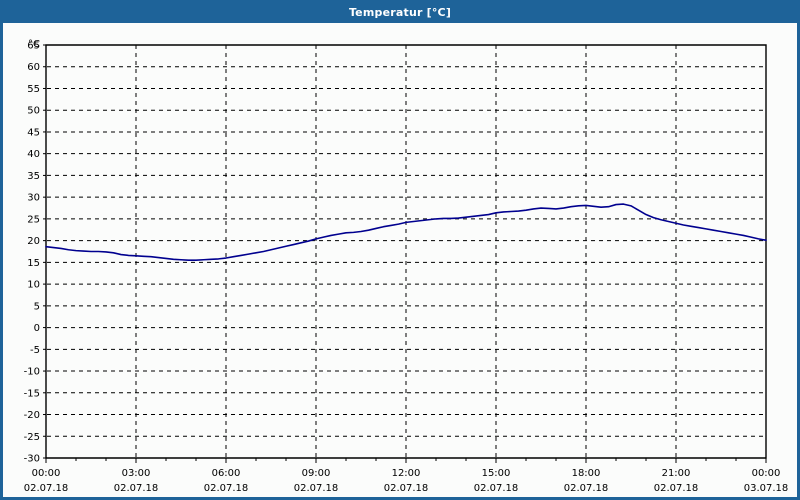  What do you see at coordinates (136, 473) in the screenshot?
I see `x-axis-time-label: 03:00` at bounding box center [136, 473].